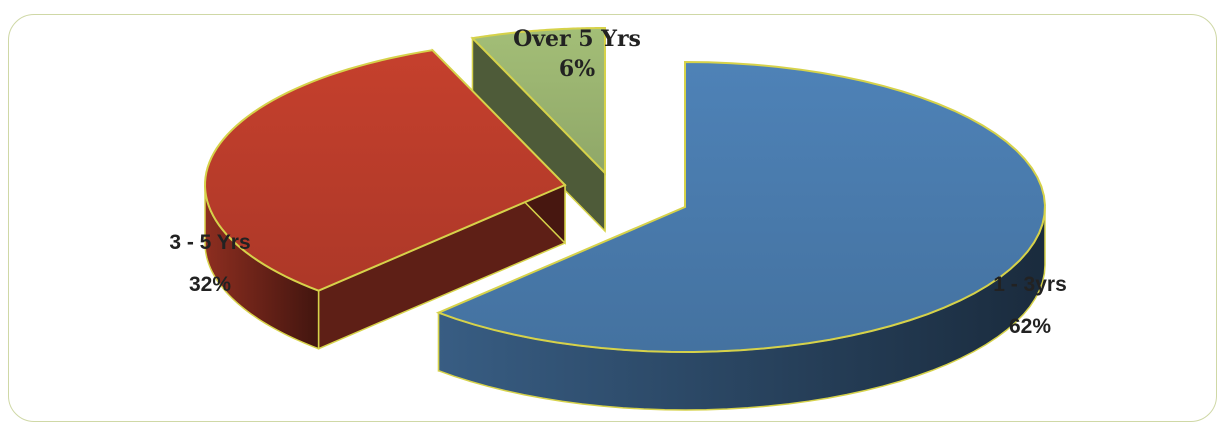 The width and height of the screenshot is (1227, 430). What do you see at coordinates (210, 242) in the screenshot?
I see `slice-label-3-5yrs-name: 3 - 5 Yrs` at bounding box center [210, 242].